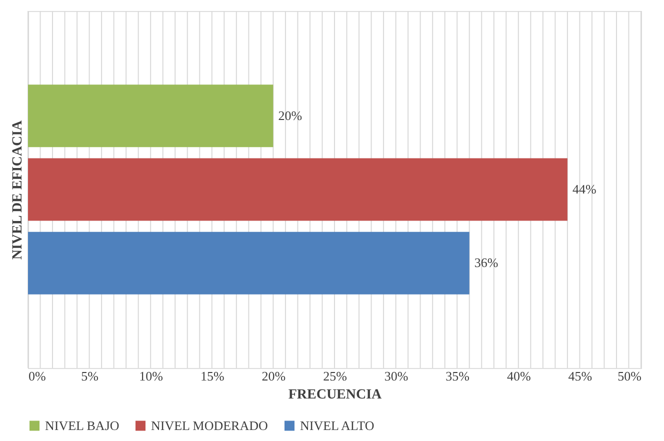  Describe the element at coordinates (274, 376) in the screenshot. I see `x-tick-label: 20%` at that location.